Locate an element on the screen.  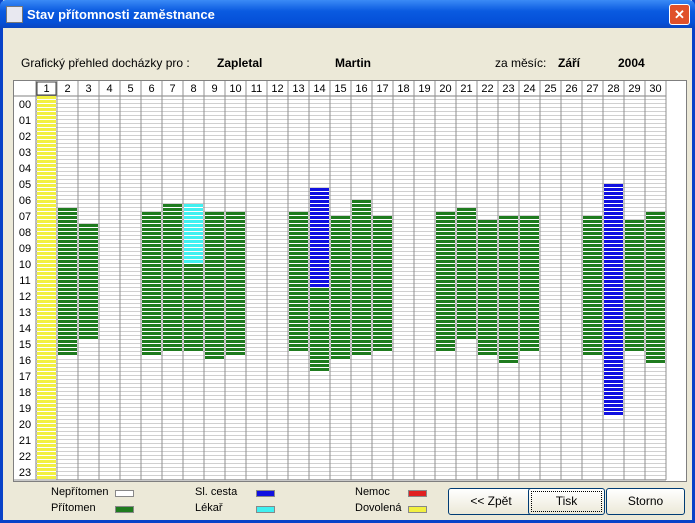
close-button: ✕ is located at coordinates (679, 14).